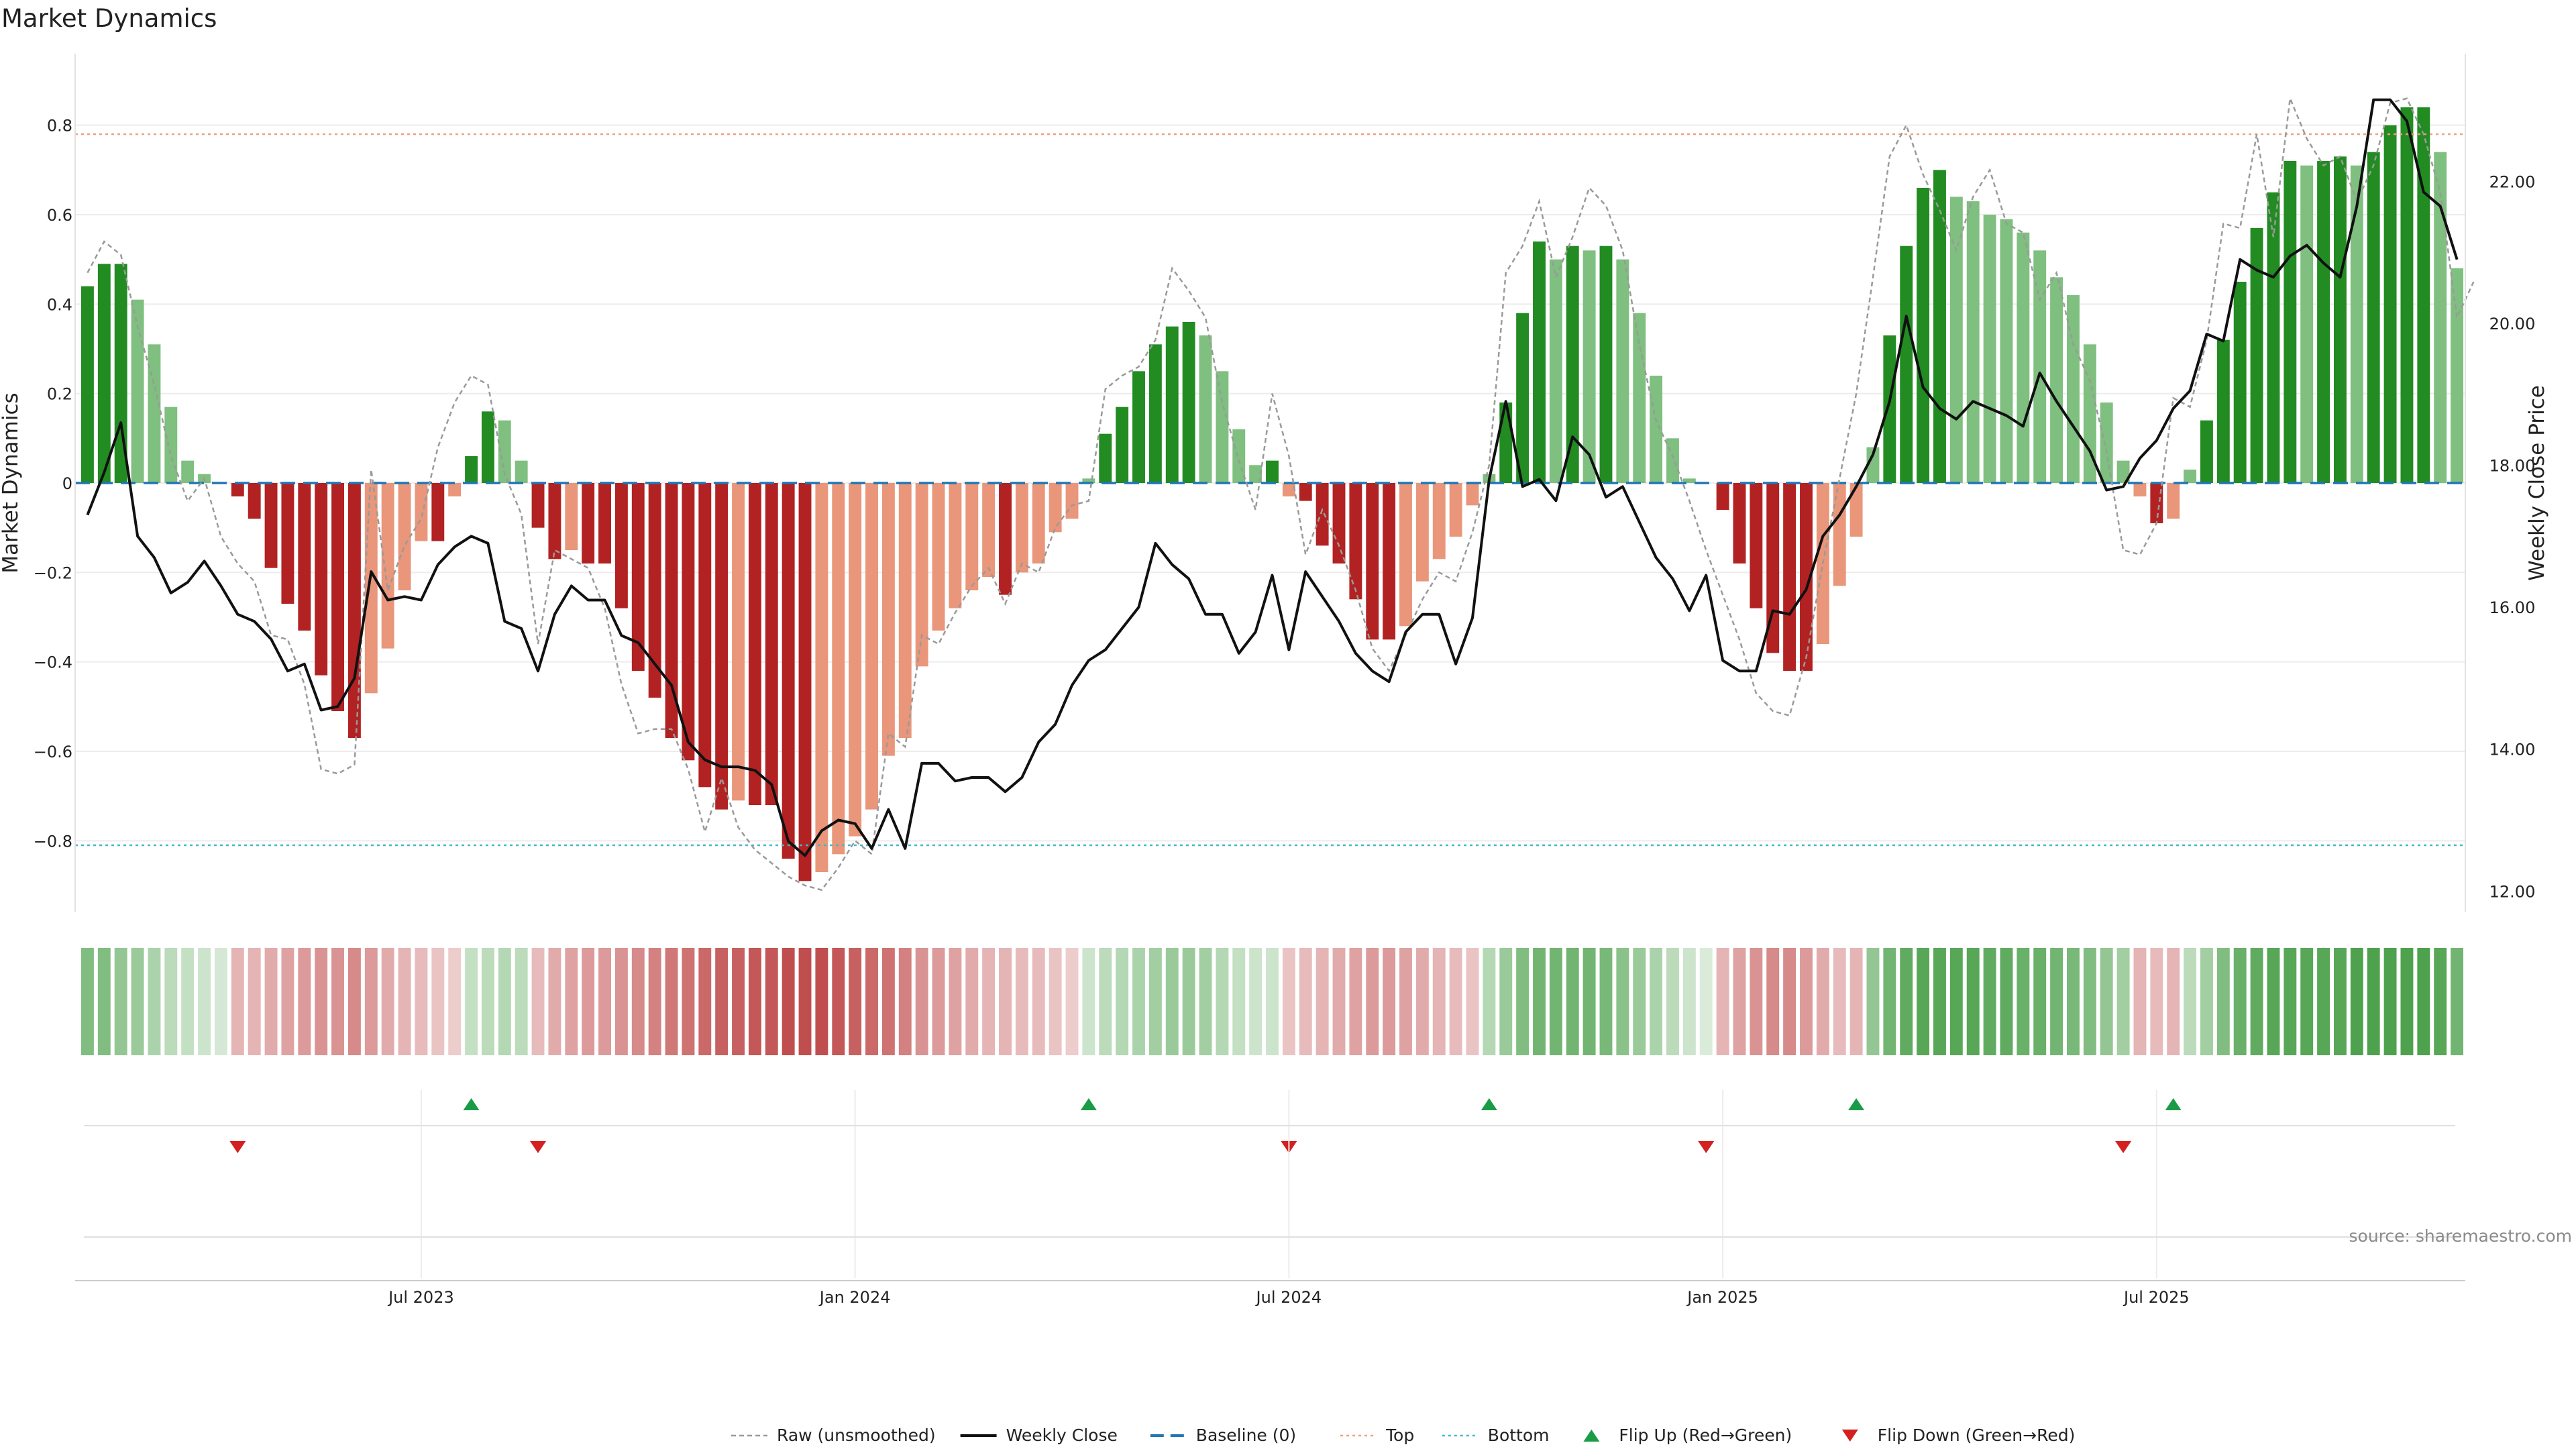 The image size is (2576, 1449). Describe the element at coordinates (538, 1147) in the screenshot. I see `flip-down-marker` at that location.